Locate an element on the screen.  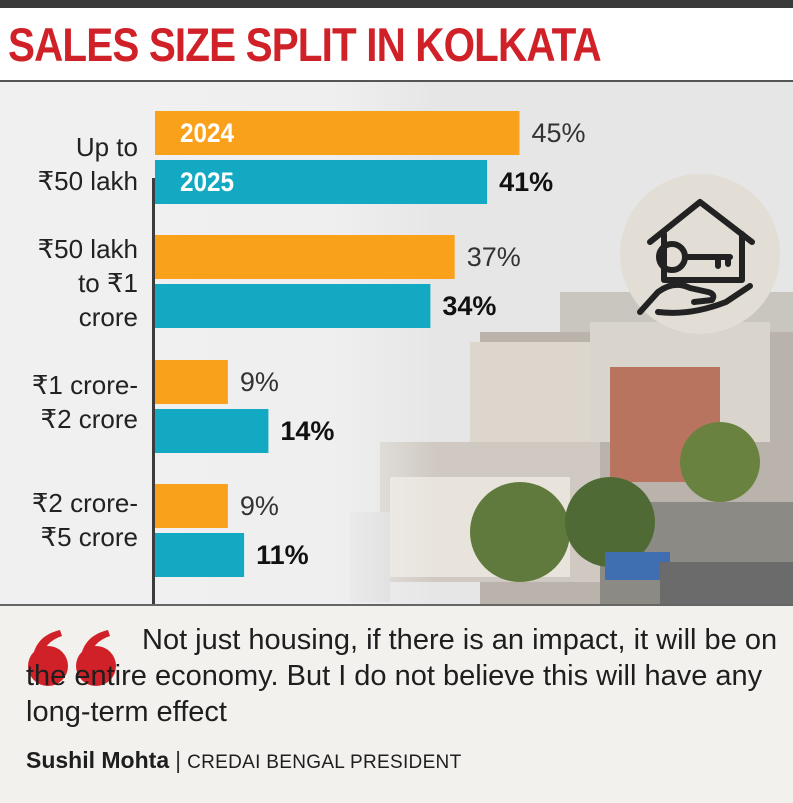
category-label: ₹1 crore- ₹2 crore is located at coordinates (84, 402).